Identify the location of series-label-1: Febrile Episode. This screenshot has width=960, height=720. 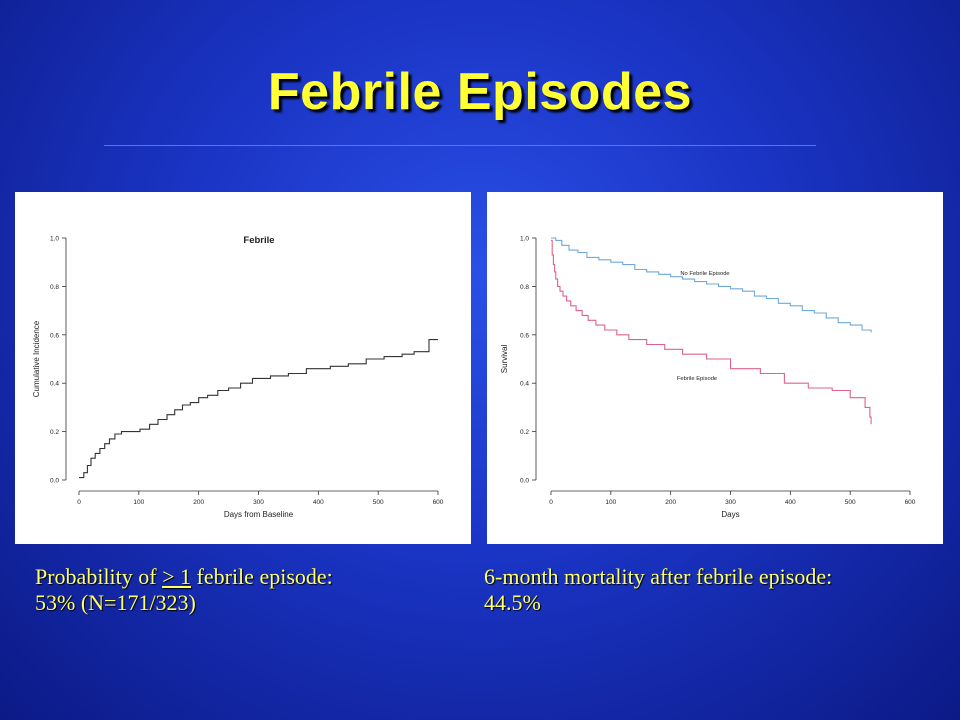
(697, 379).